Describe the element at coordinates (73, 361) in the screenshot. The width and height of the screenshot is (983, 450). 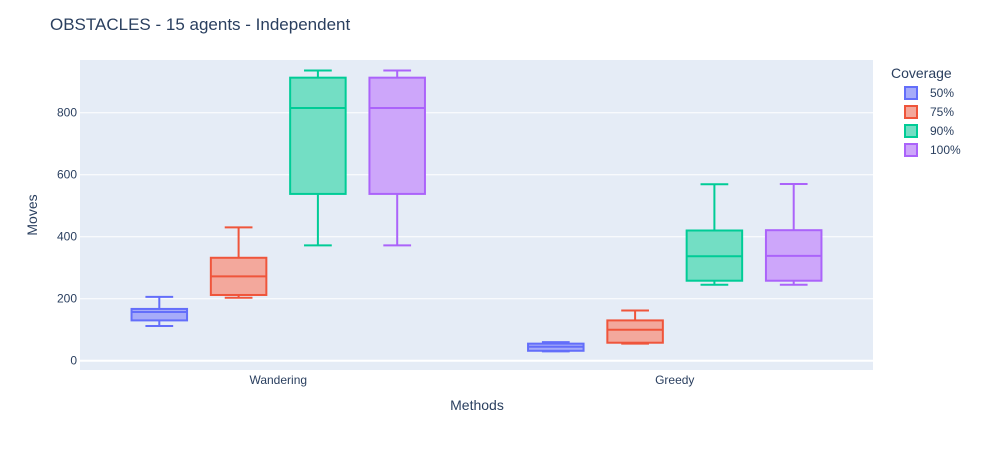
I see `y-tick-label: 0` at that location.